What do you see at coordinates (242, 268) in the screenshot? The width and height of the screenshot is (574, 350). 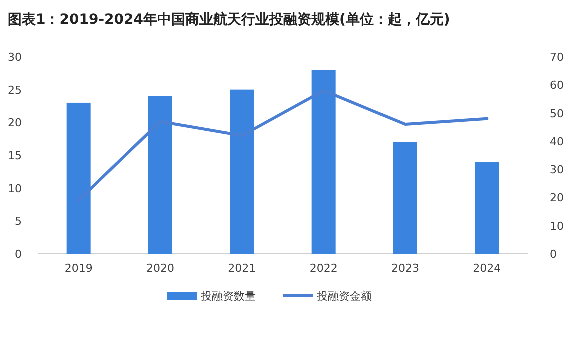 I see `x-tick-label: 2021` at bounding box center [242, 268].